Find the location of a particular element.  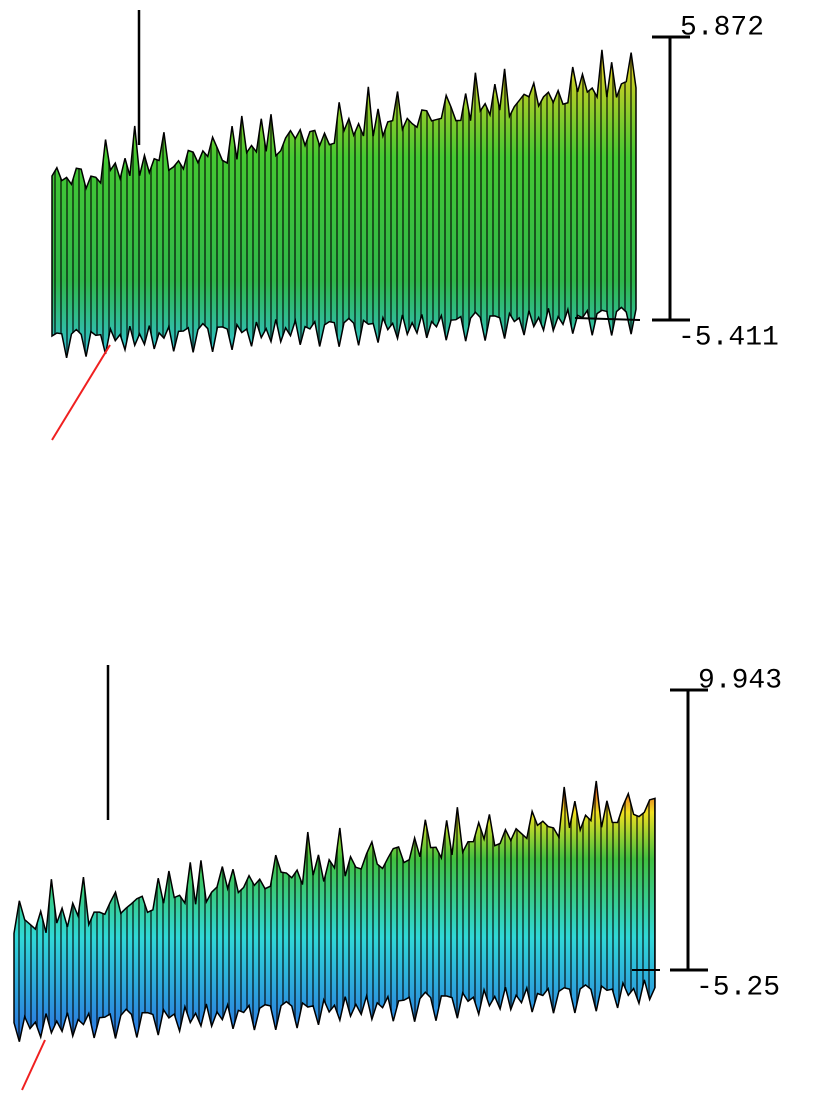

z-tick-label: 5.872 is located at coordinates (722, 27).